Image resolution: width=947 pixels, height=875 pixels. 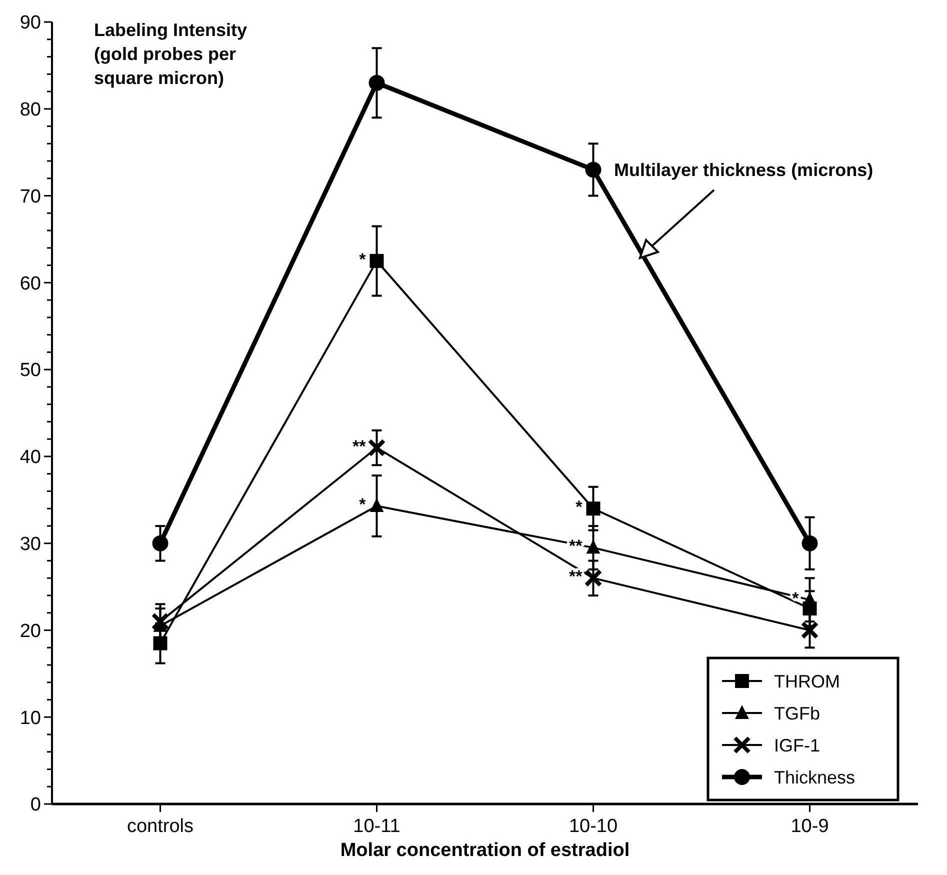 What do you see at coordinates (815, 777) in the screenshot?
I see `legend-label: Thickness` at bounding box center [815, 777].